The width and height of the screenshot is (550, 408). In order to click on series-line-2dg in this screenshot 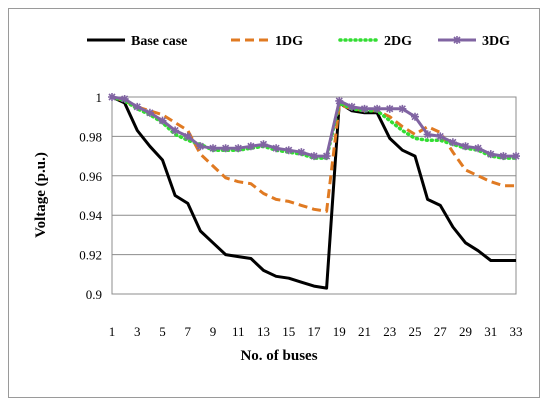, I will do `click(314, 127)`.